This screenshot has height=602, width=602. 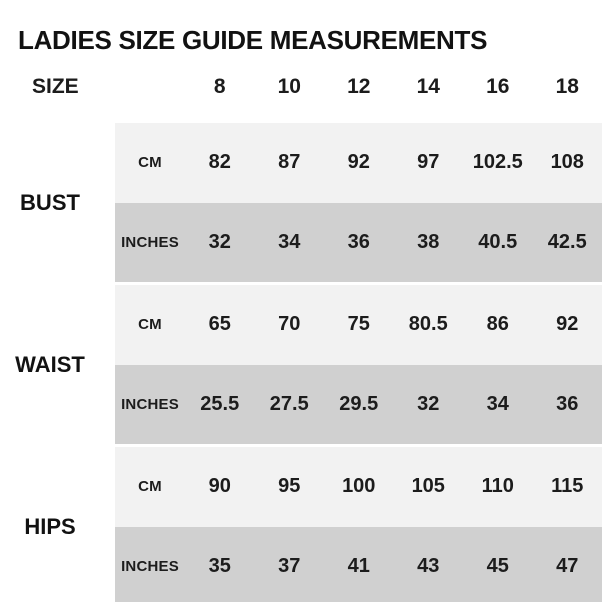 What do you see at coordinates (428, 162) in the screenshot?
I see `table-cell: 97` at bounding box center [428, 162].